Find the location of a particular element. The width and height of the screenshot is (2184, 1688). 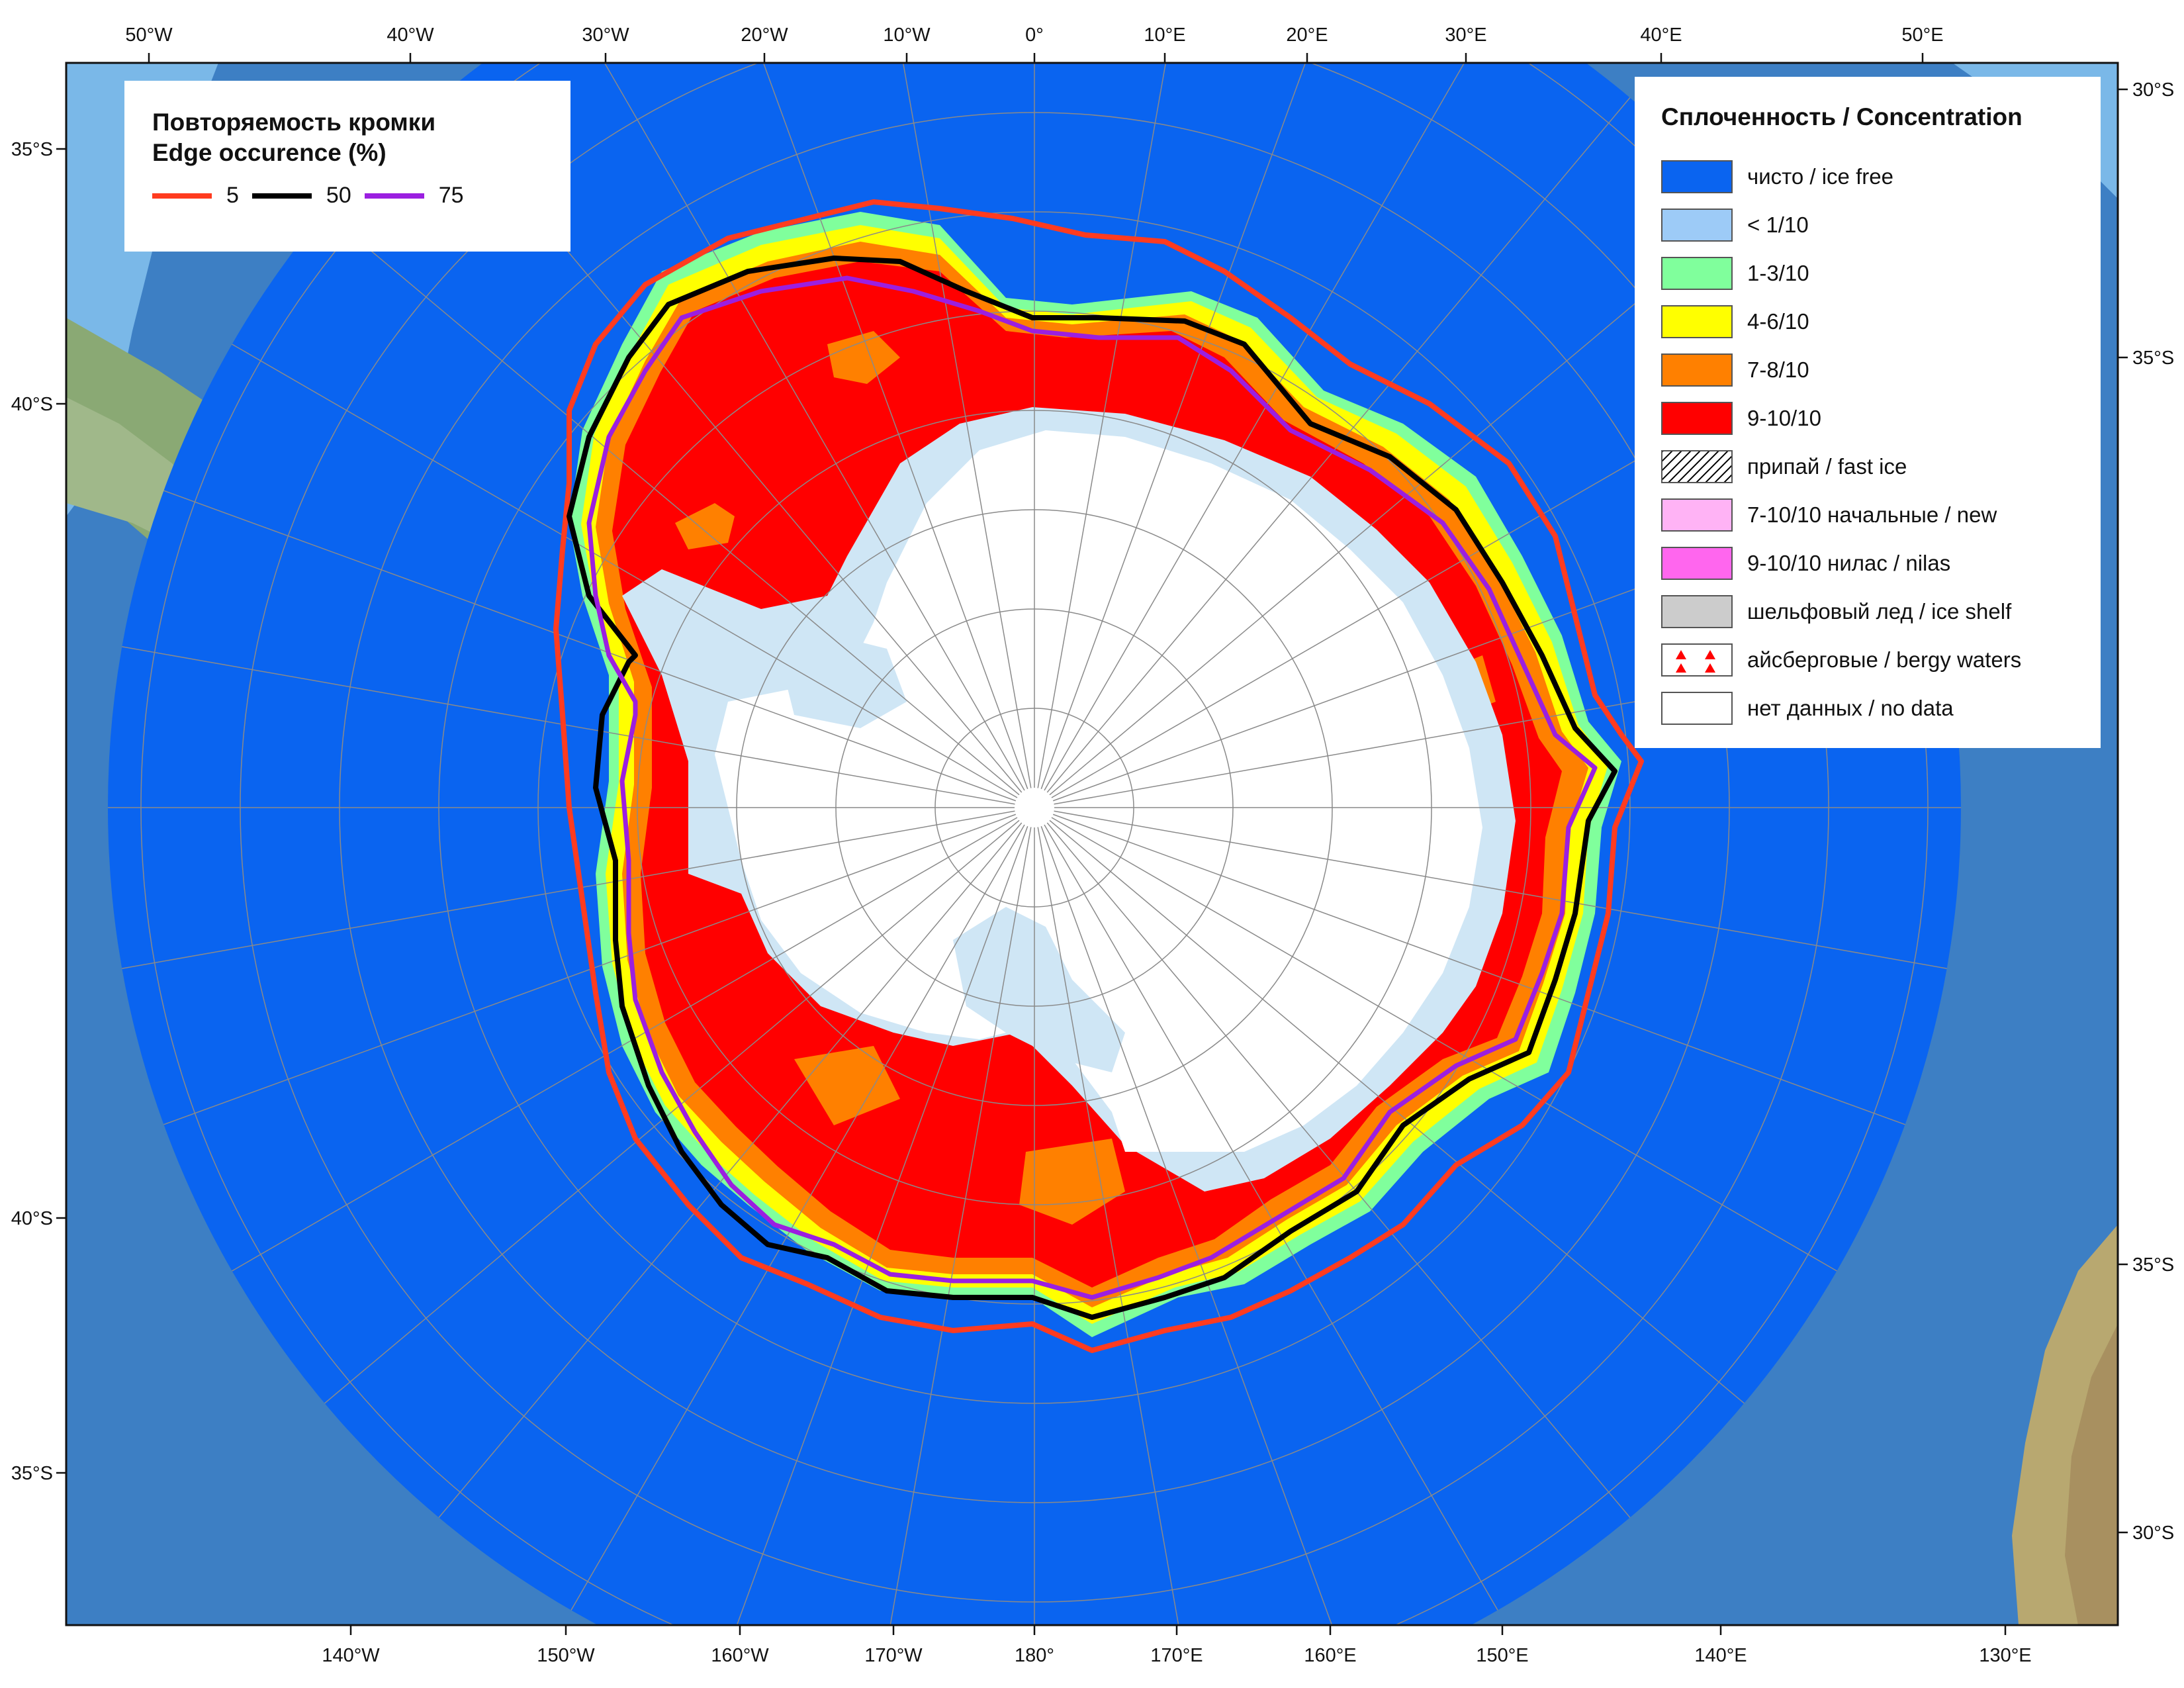

lon-label-top: 10°E is located at coordinates (1164, 35).